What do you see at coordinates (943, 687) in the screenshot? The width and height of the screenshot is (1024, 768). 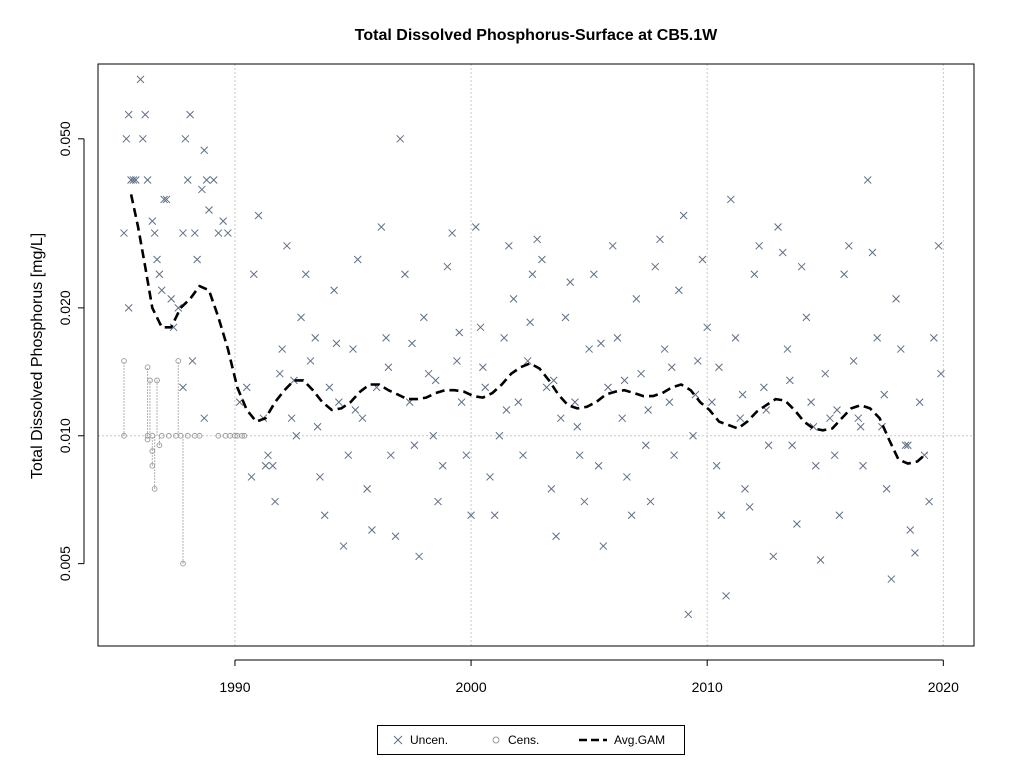 I see `x-tick-label: 2020` at bounding box center [943, 687].